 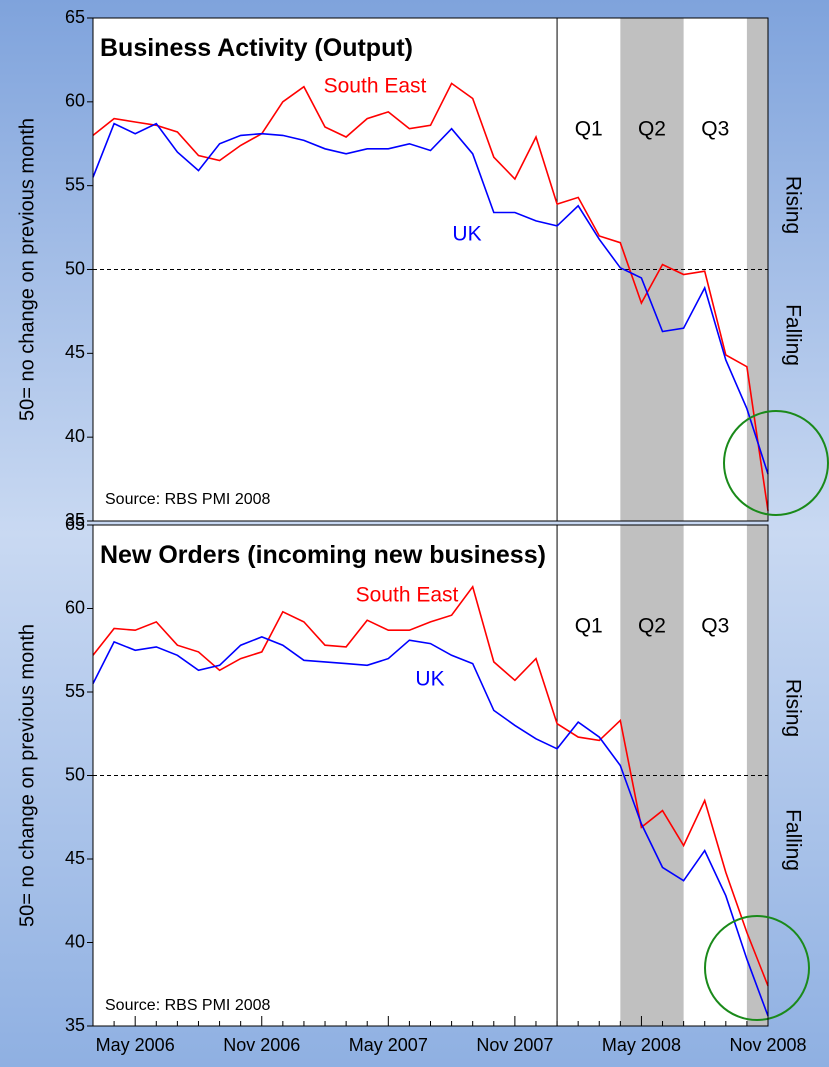 What do you see at coordinates (767, 1045) in the screenshot?
I see `x-tick-label: Nov 2008` at bounding box center [767, 1045].